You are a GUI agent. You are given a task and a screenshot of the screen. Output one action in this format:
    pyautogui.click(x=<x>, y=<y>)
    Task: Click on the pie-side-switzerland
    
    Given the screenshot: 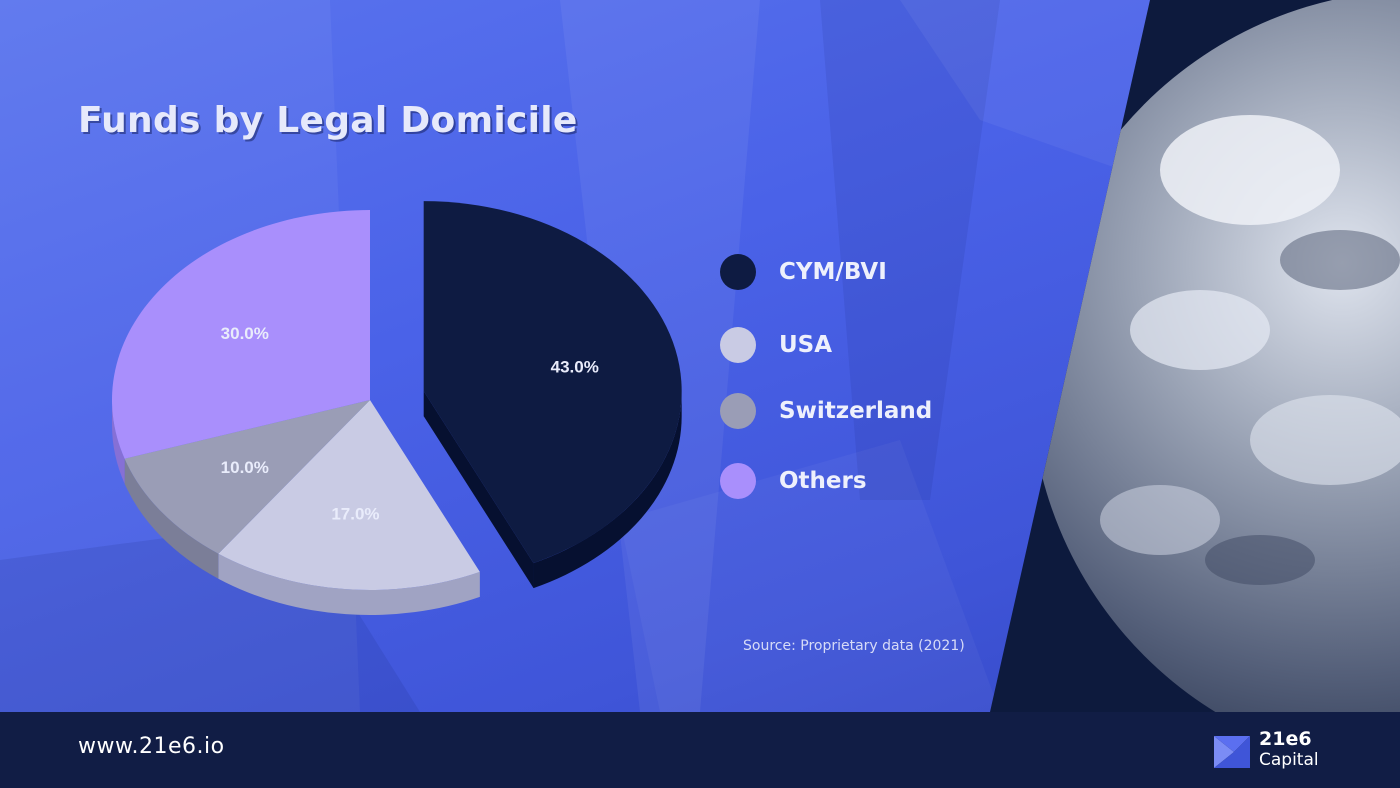 What is the action you would take?
    pyautogui.click(x=171, y=518)
    